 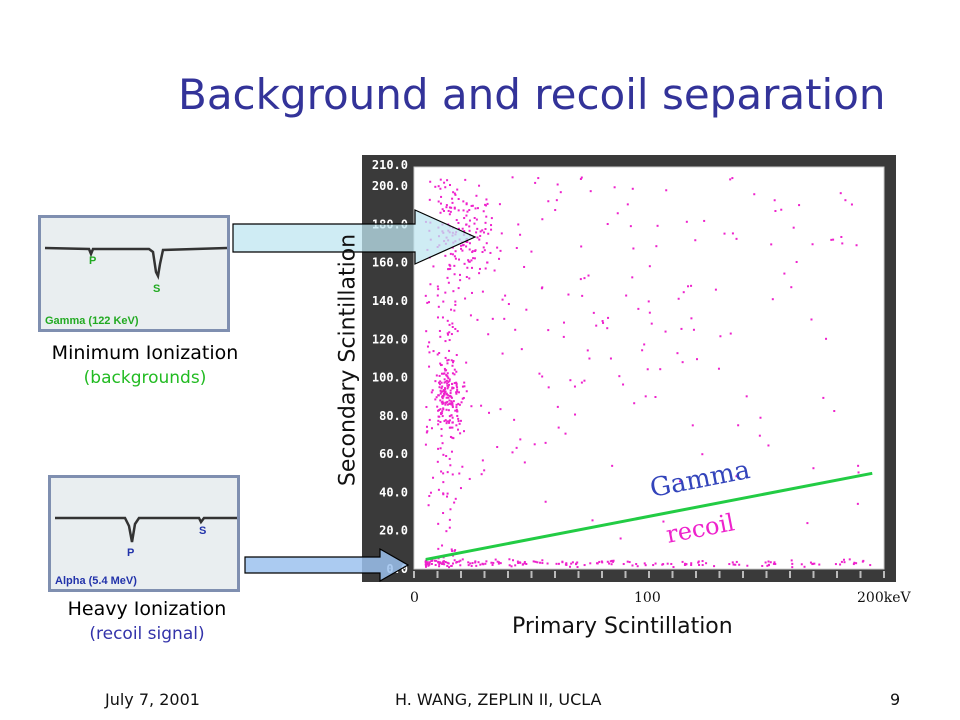 I want to click on separation-line, so click(x=649, y=516).